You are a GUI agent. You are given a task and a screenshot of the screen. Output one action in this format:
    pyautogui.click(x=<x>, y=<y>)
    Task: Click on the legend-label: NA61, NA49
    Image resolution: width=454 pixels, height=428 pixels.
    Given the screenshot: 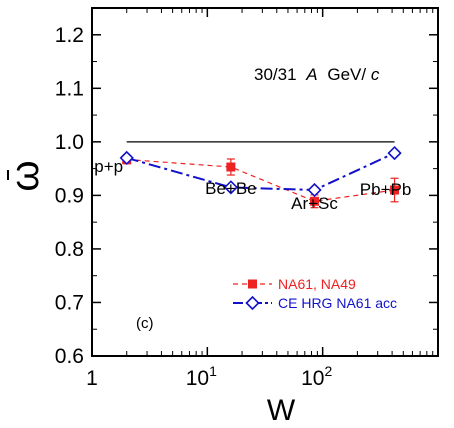 What is the action you would take?
    pyautogui.click(x=317, y=284)
    